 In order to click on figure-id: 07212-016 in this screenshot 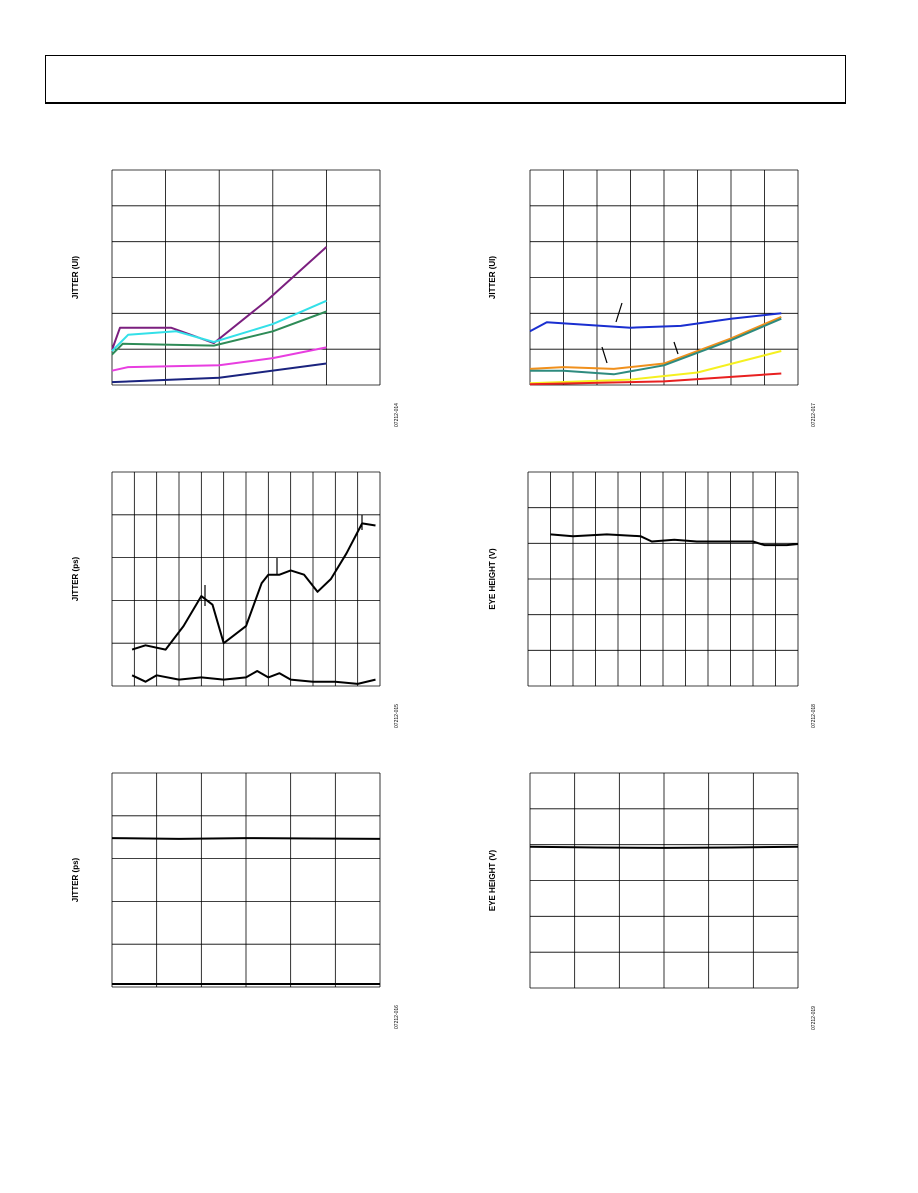, I will do `click(397, 1017)`.